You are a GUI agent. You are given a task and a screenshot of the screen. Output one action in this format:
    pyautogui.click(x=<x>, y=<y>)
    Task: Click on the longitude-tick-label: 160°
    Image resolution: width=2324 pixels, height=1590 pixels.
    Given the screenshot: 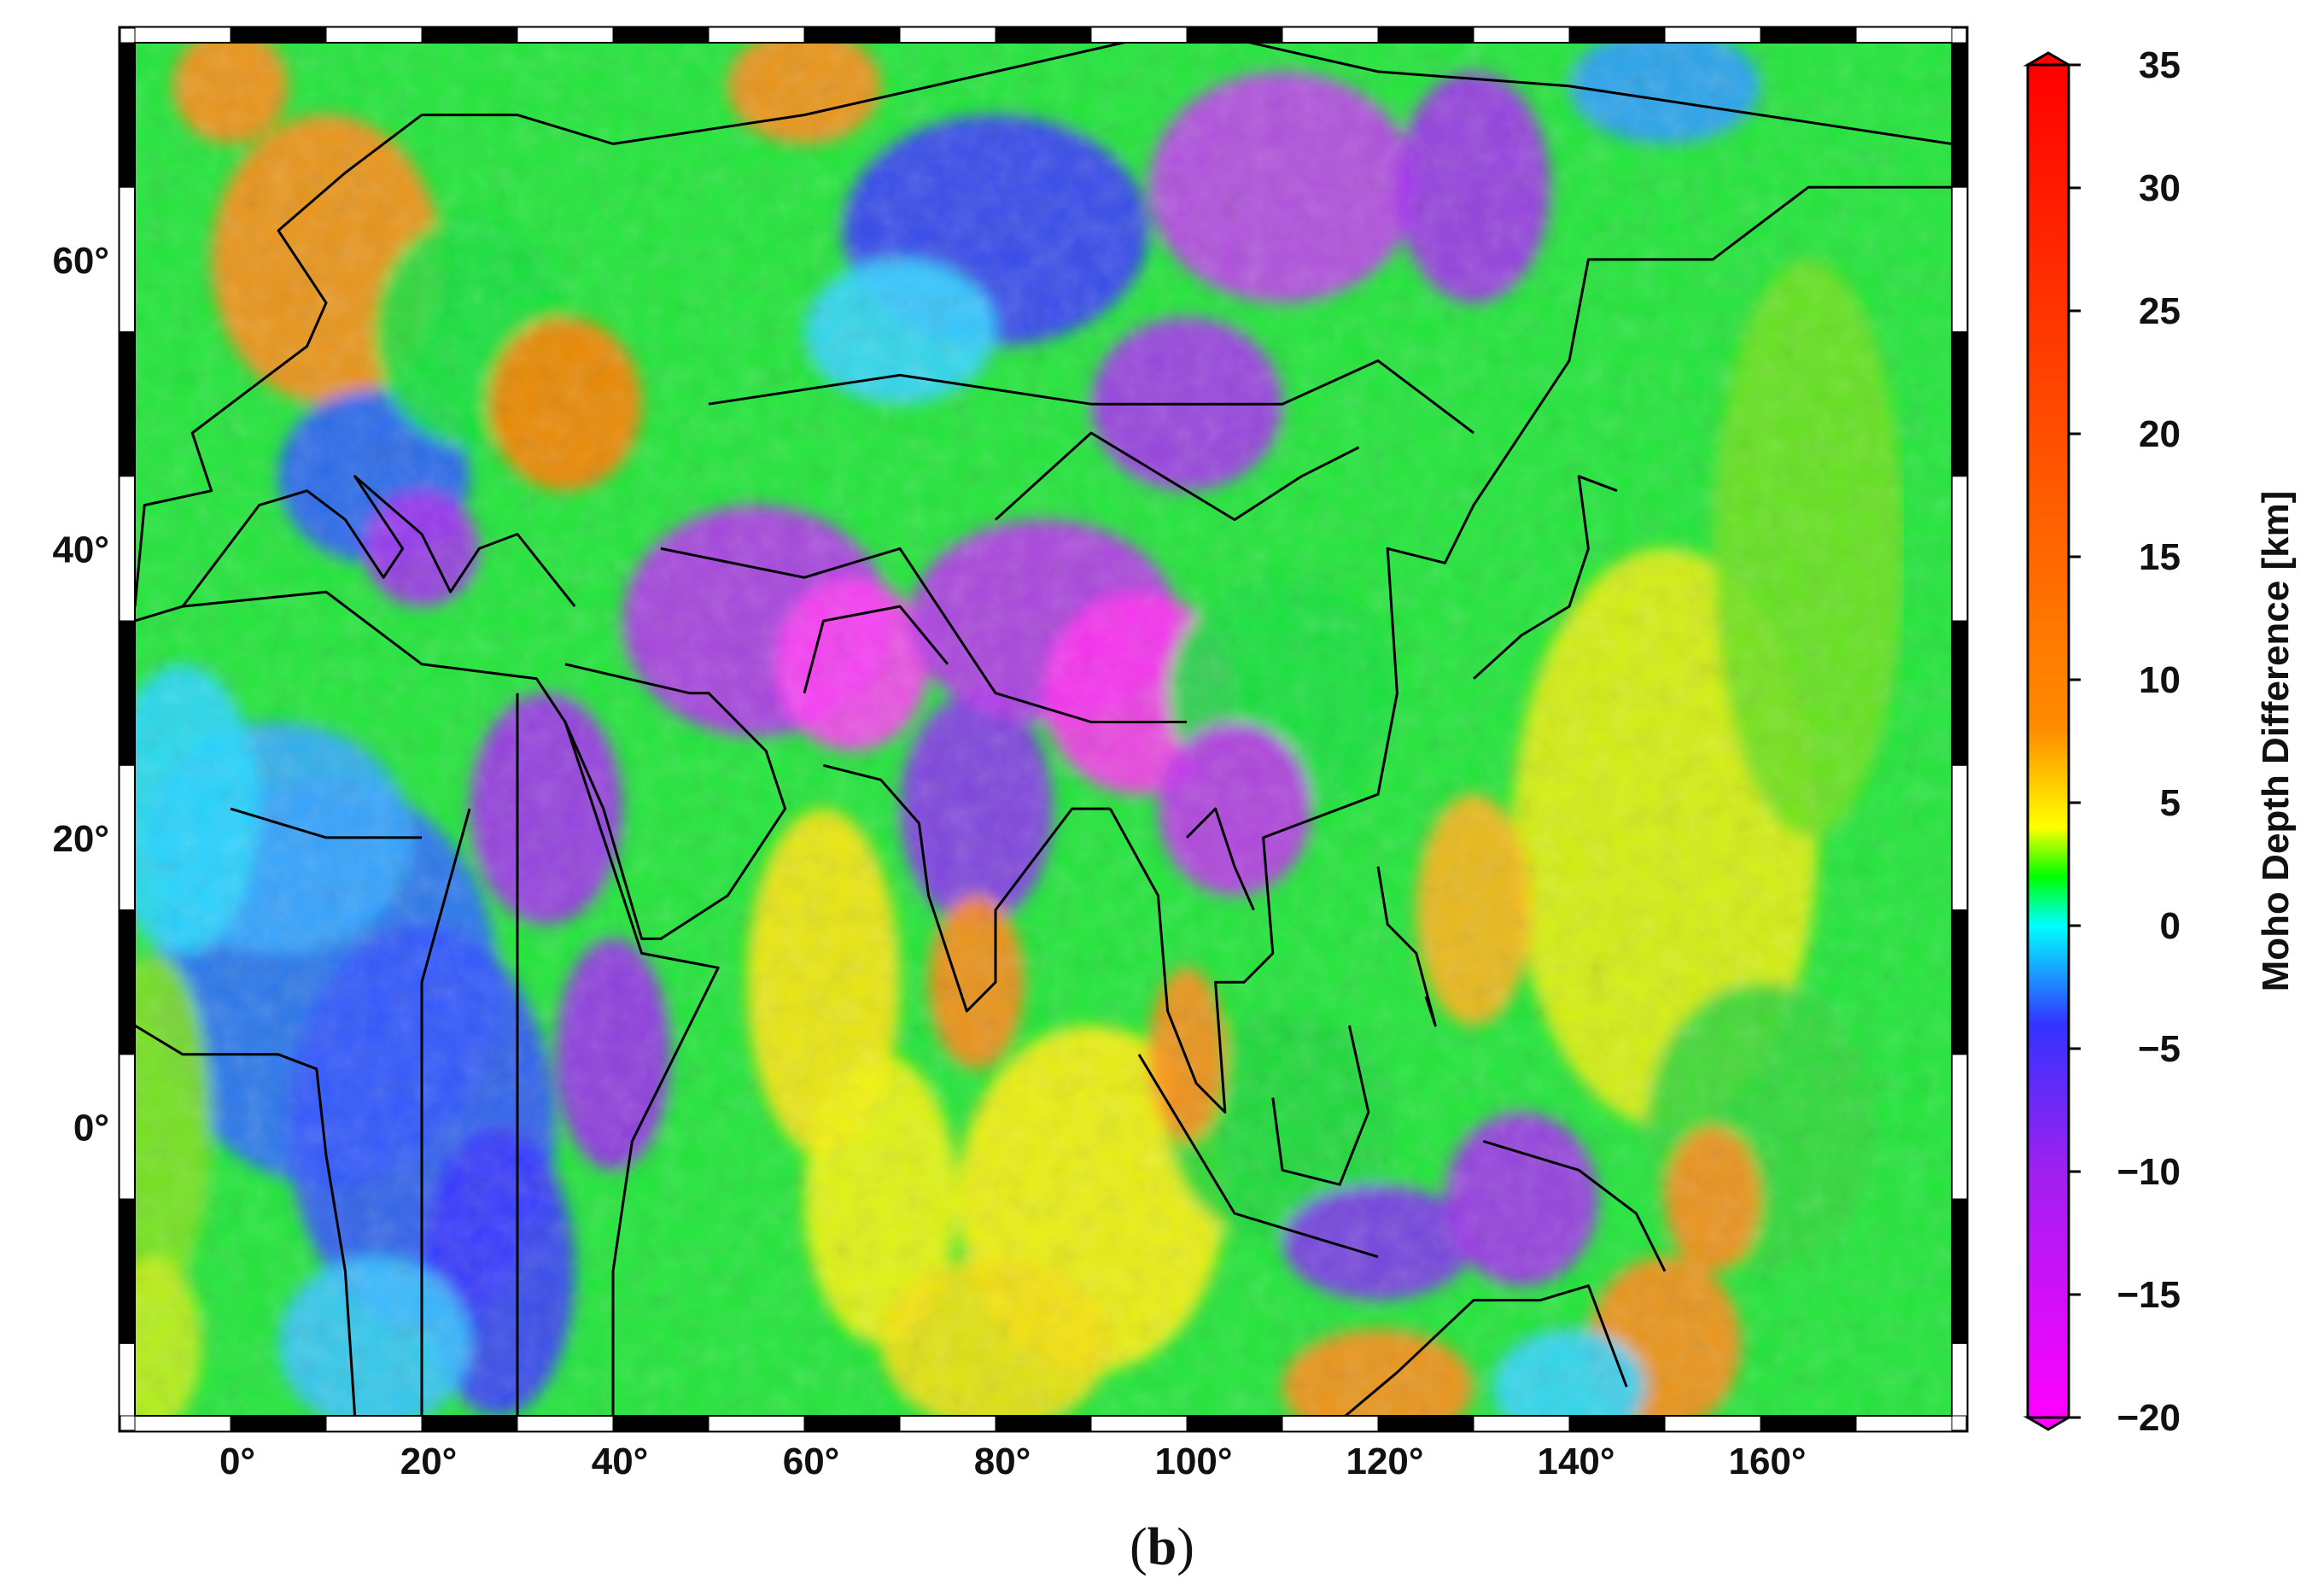 What is the action you would take?
    pyautogui.click(x=1767, y=1461)
    